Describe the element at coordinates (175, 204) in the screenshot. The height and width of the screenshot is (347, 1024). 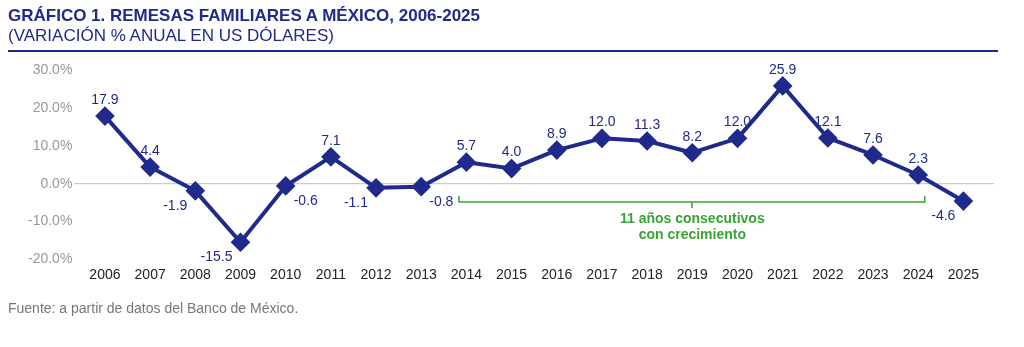
I see `data-label: -1.9` at that location.